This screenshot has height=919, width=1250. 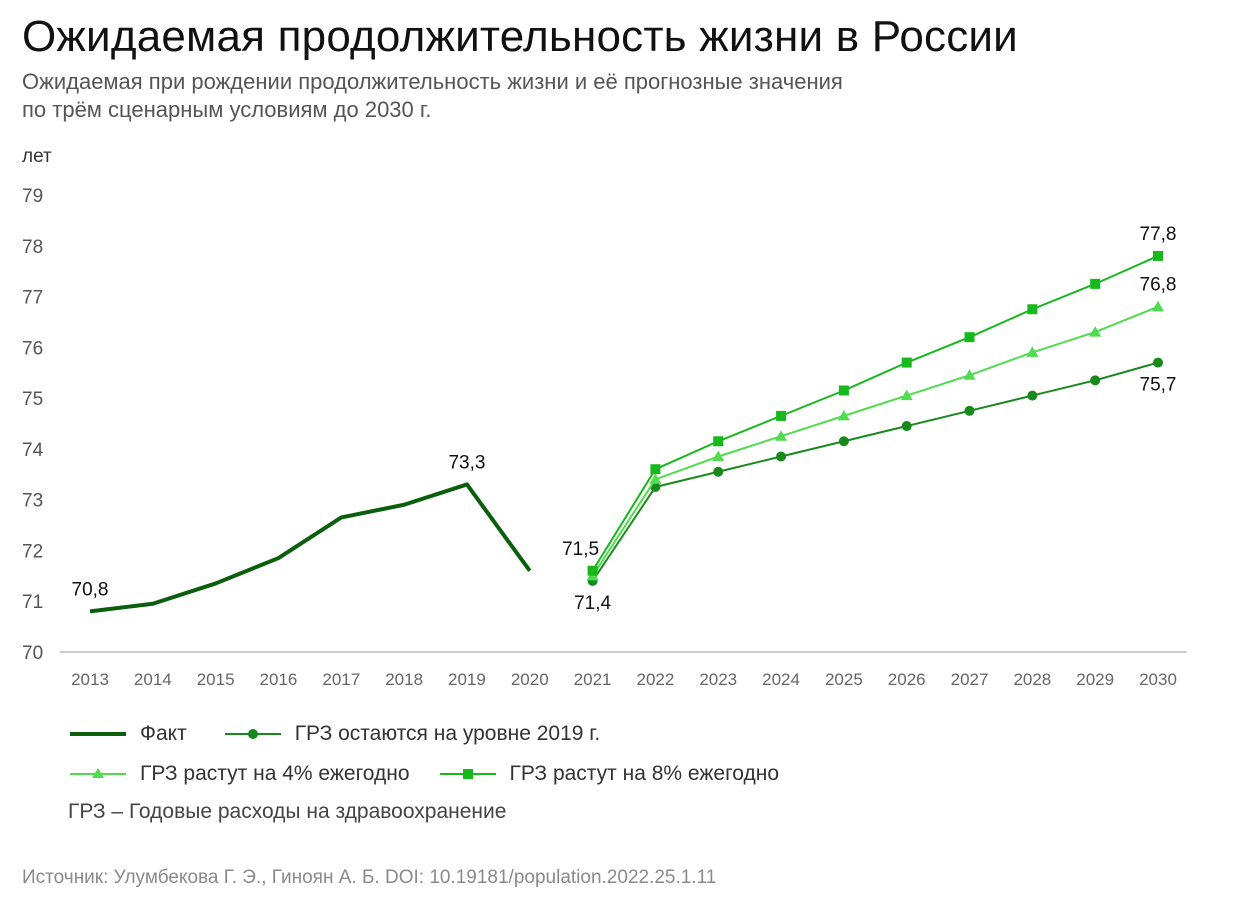 What do you see at coordinates (644, 773) in the screenshot?
I see `legend-label-8pct: ГРЗ растут на 8% ежегодно` at bounding box center [644, 773].